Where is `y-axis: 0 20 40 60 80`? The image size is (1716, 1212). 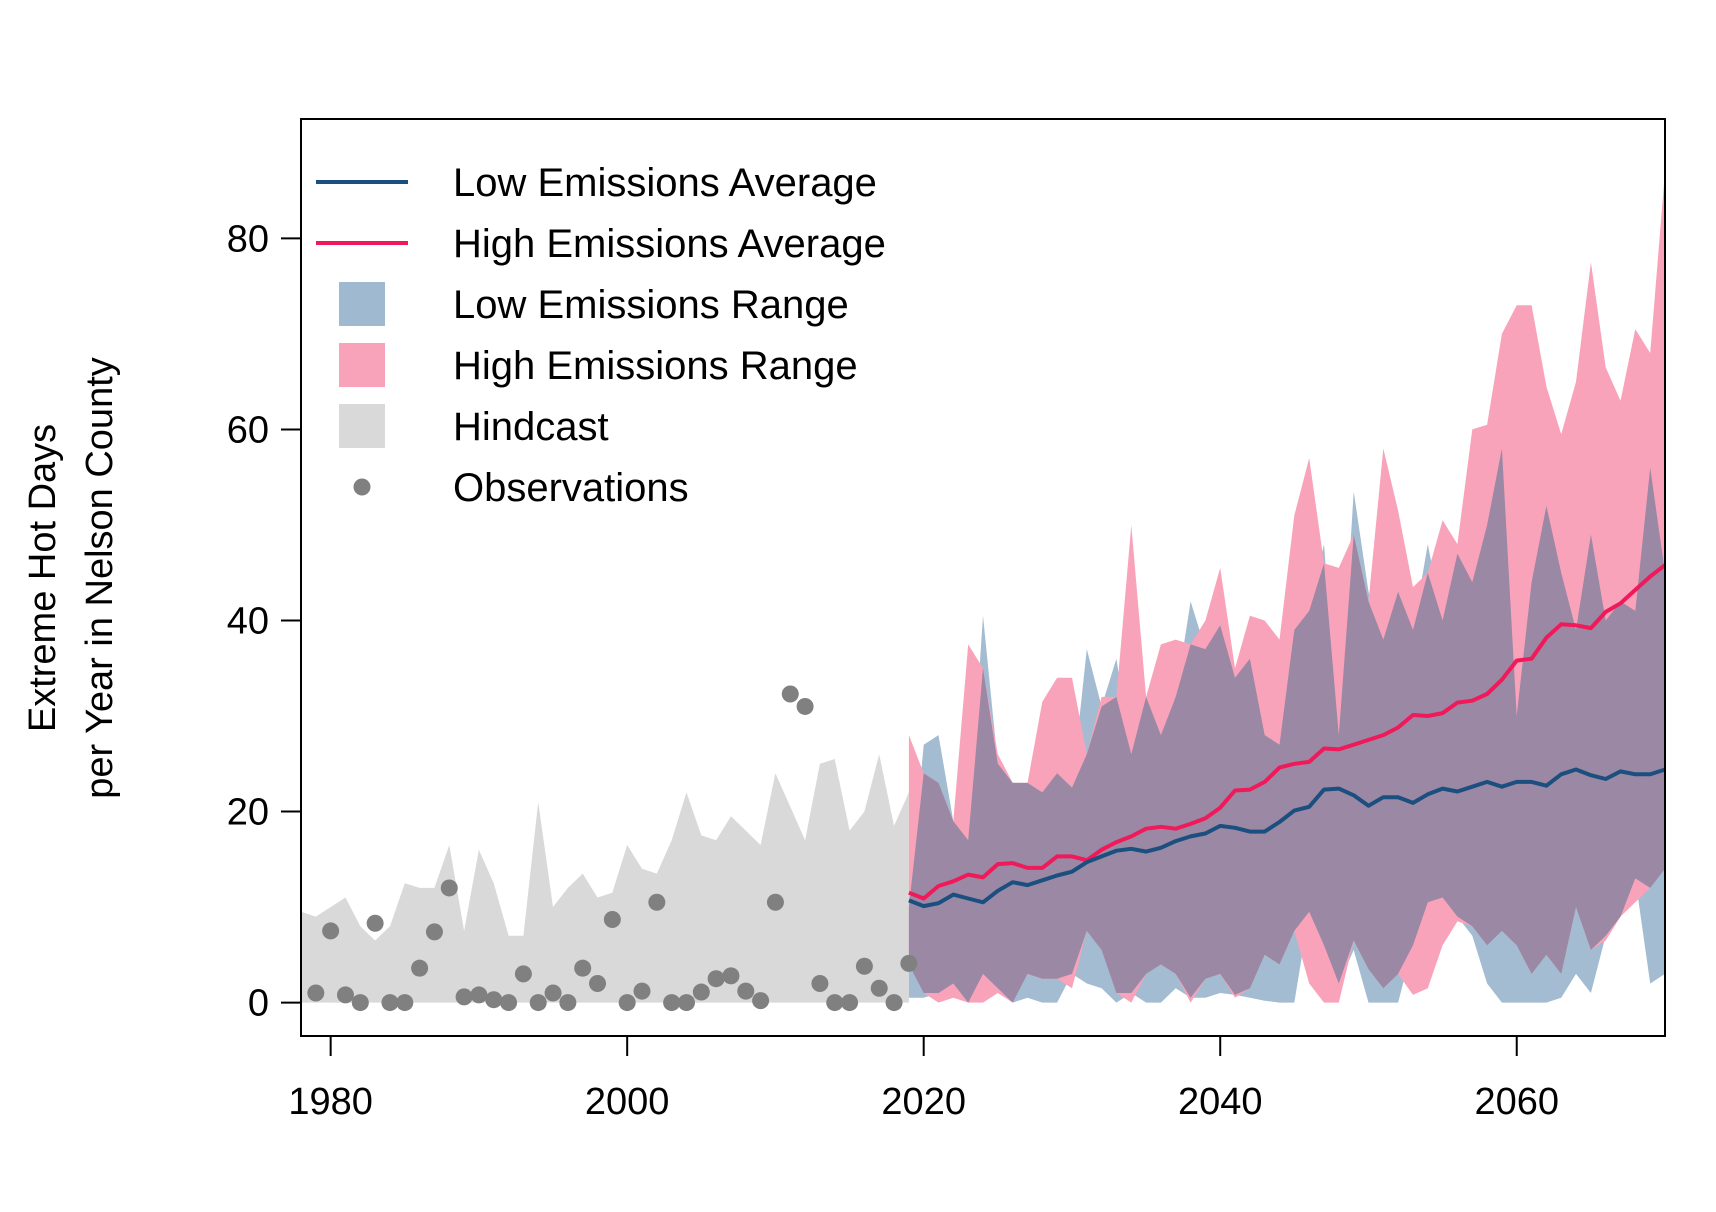
y-axis: 0 20 40 60 80 is located at coordinates (264, 621).